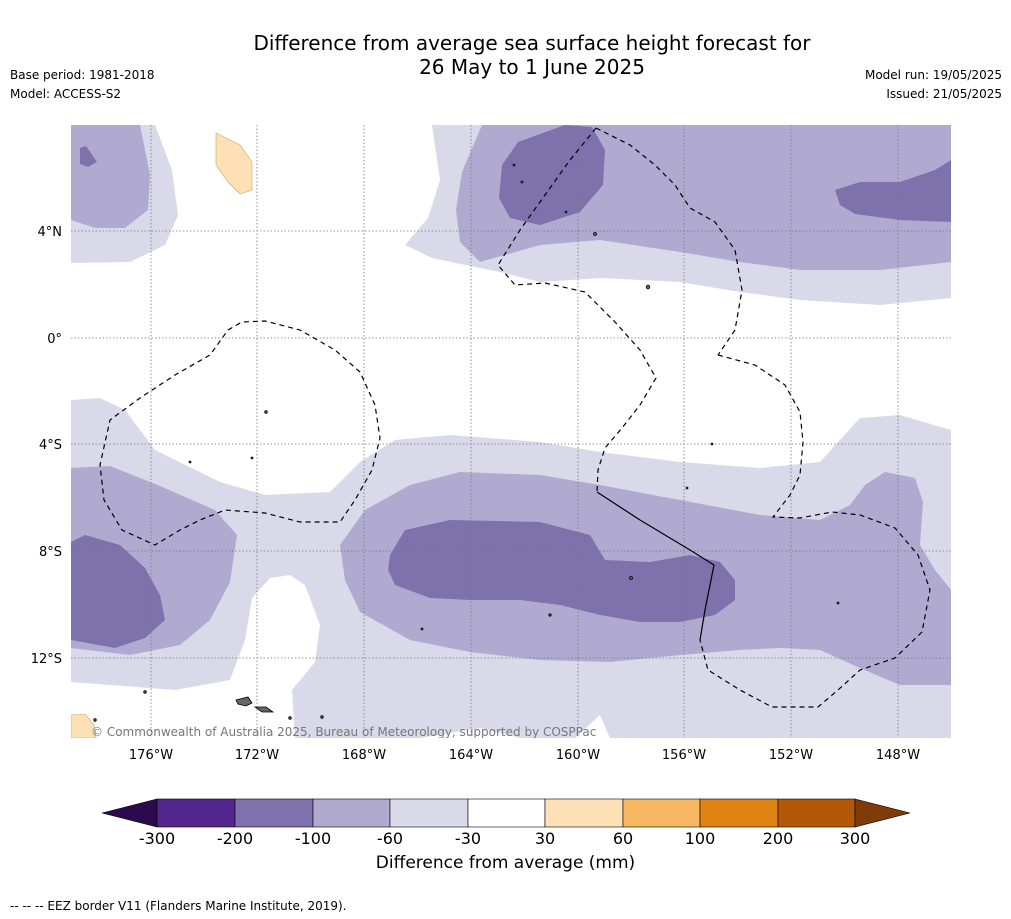  Describe the element at coordinates (110, 176) in the screenshot. I see `band-mid-nw` at that location.